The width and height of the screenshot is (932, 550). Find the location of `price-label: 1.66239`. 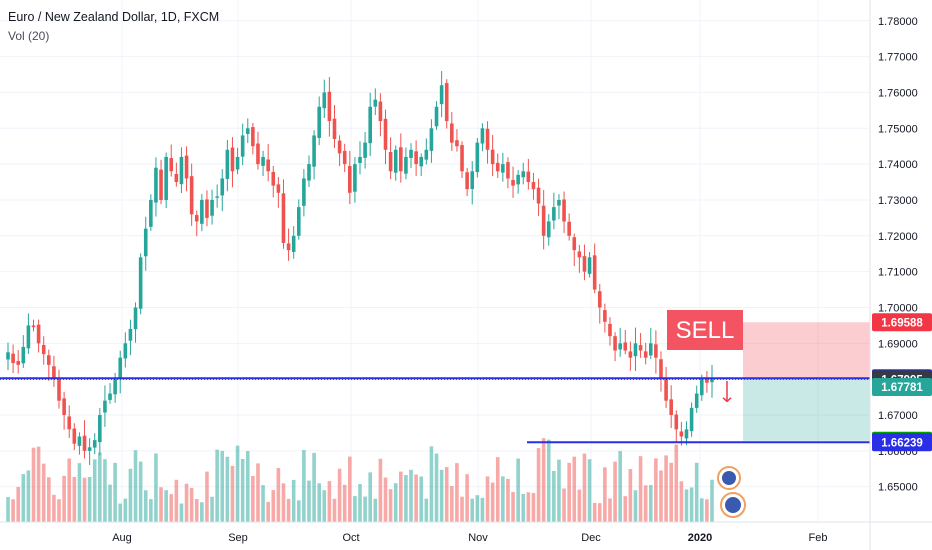

price-label: 1.66239 is located at coordinates (902, 443).